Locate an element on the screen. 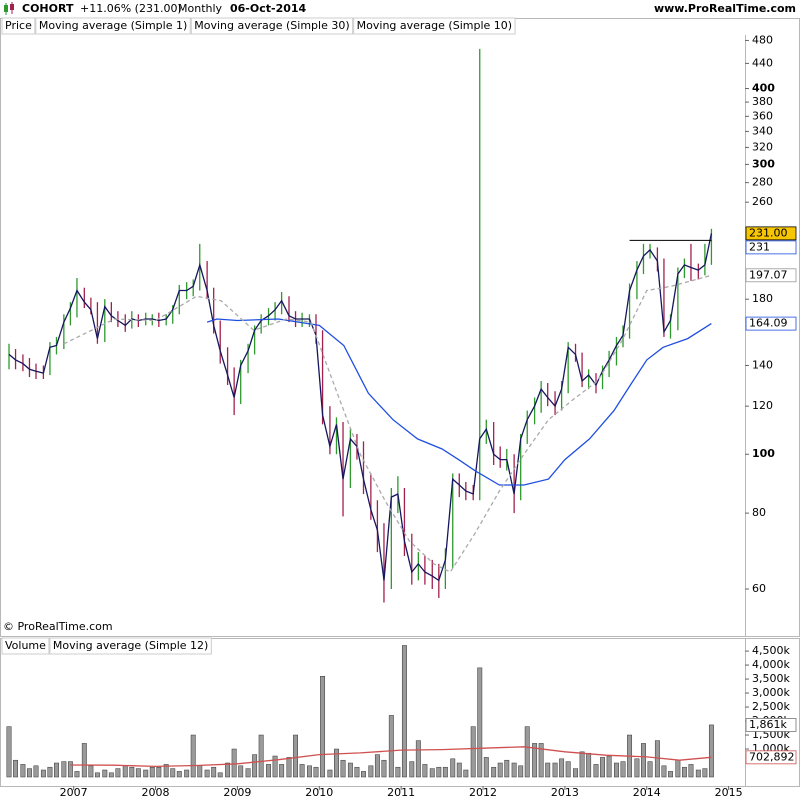 The image size is (800, 800). value-tag-label: 702,892 is located at coordinates (772, 756).